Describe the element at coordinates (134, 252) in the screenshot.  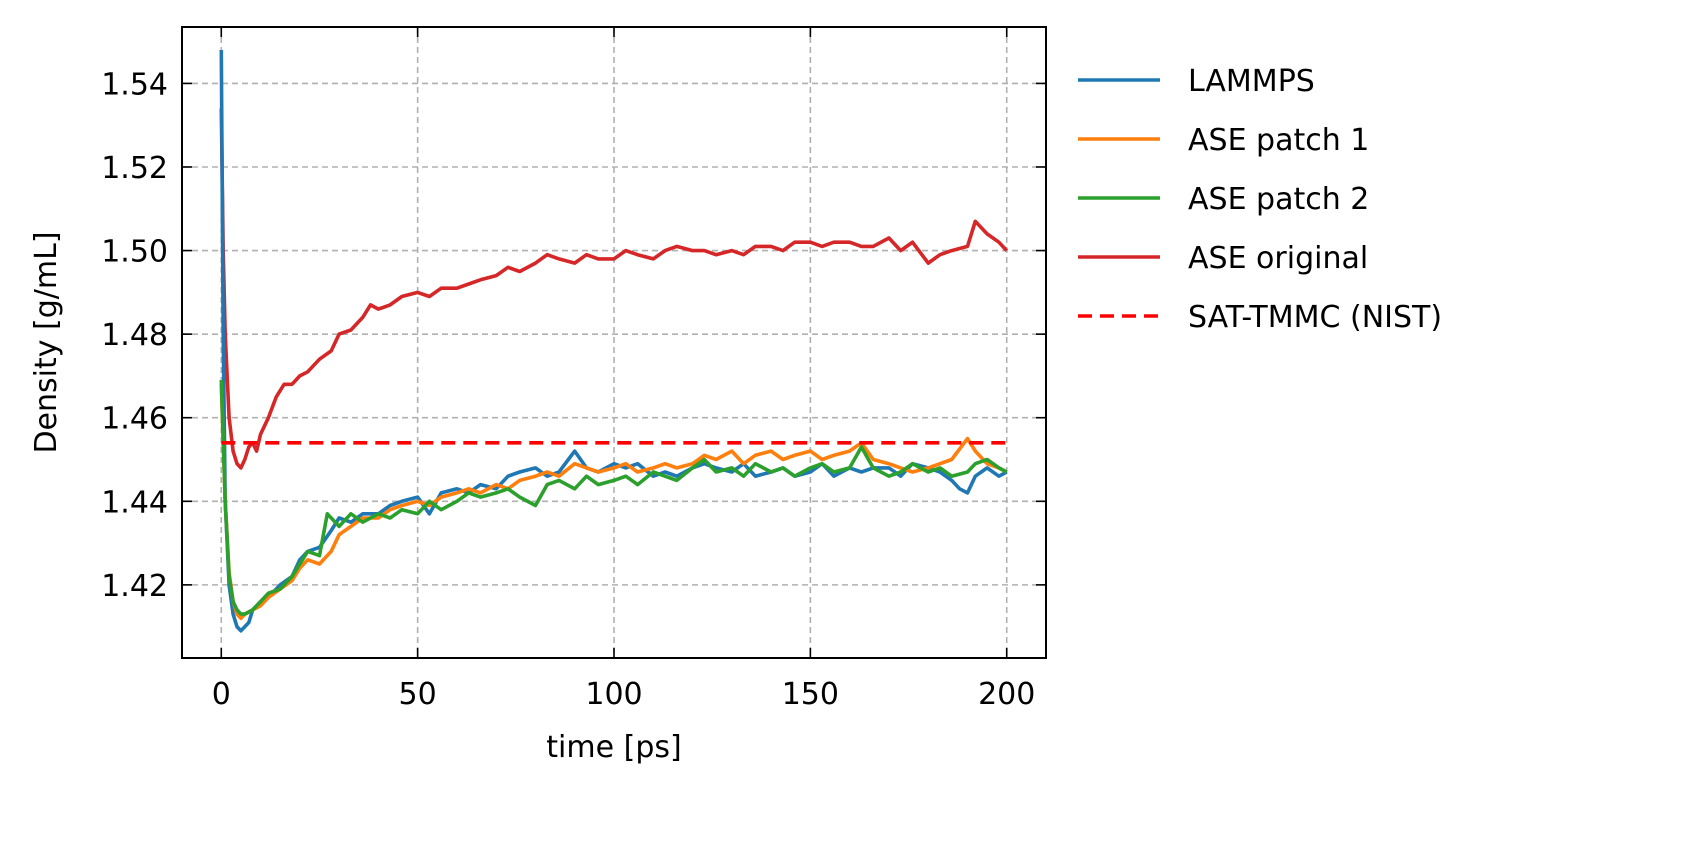
I see `y-tick-label: 1.50` at that location.